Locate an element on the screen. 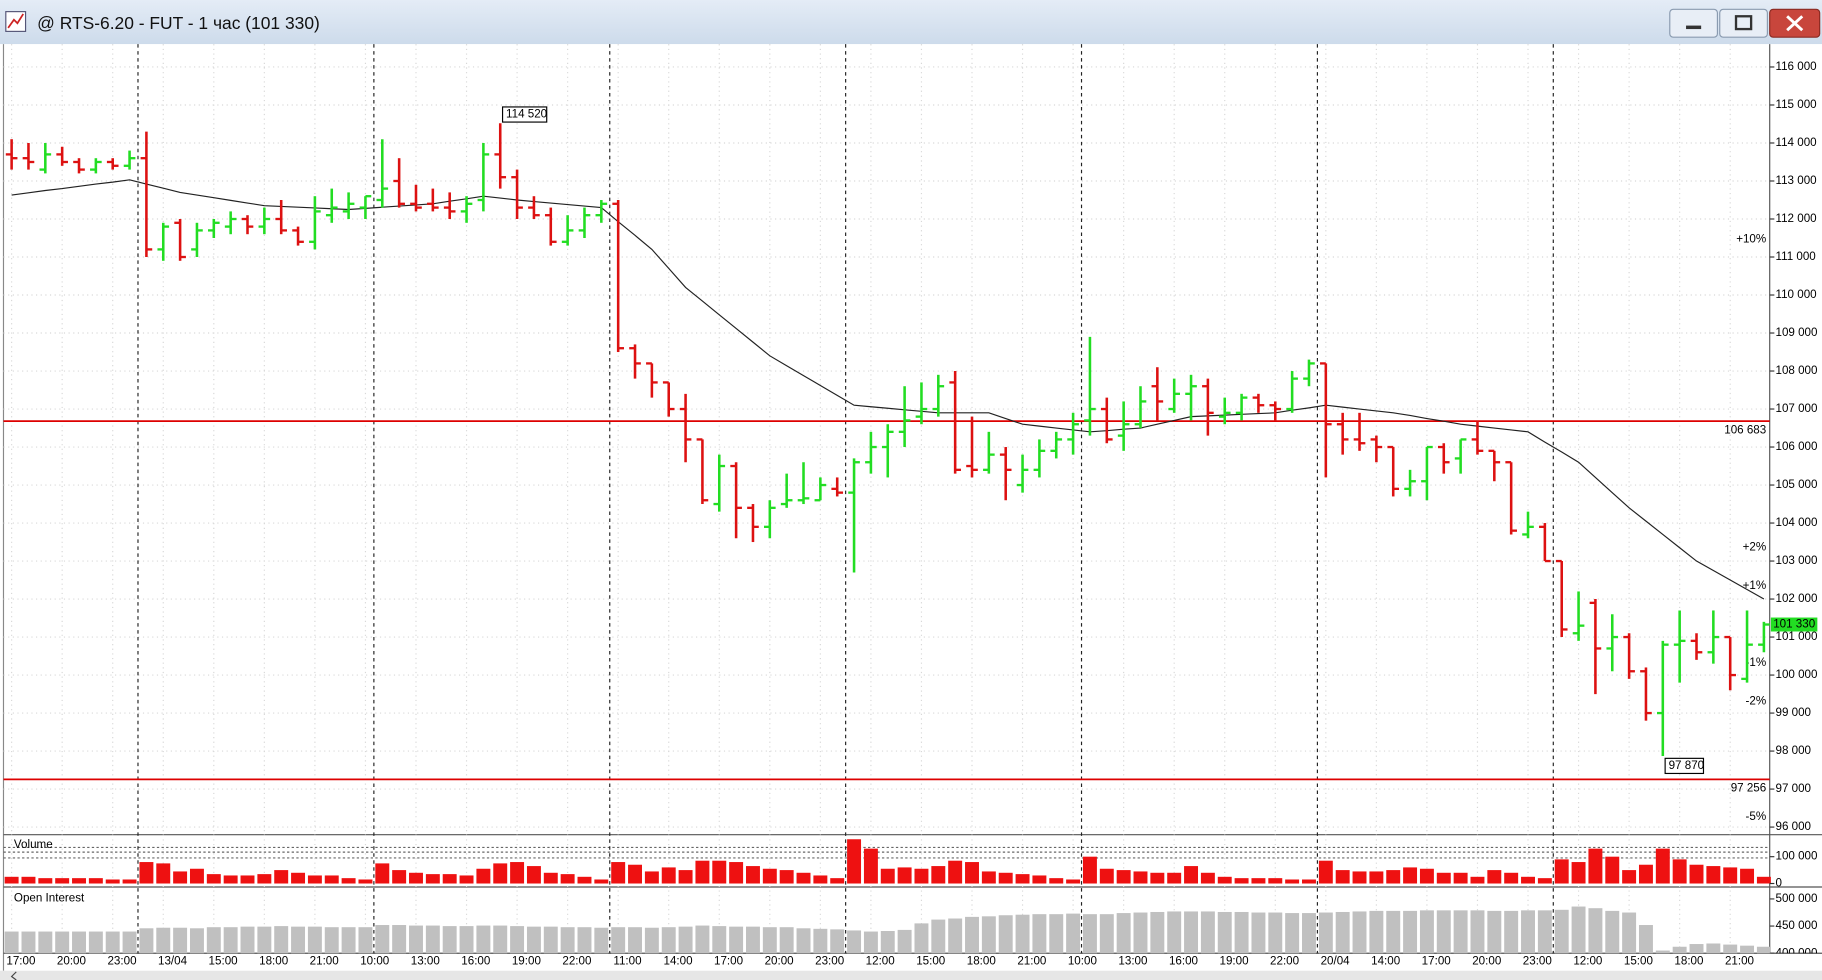  y-tick-label: 114 000 is located at coordinates (1796, 142).